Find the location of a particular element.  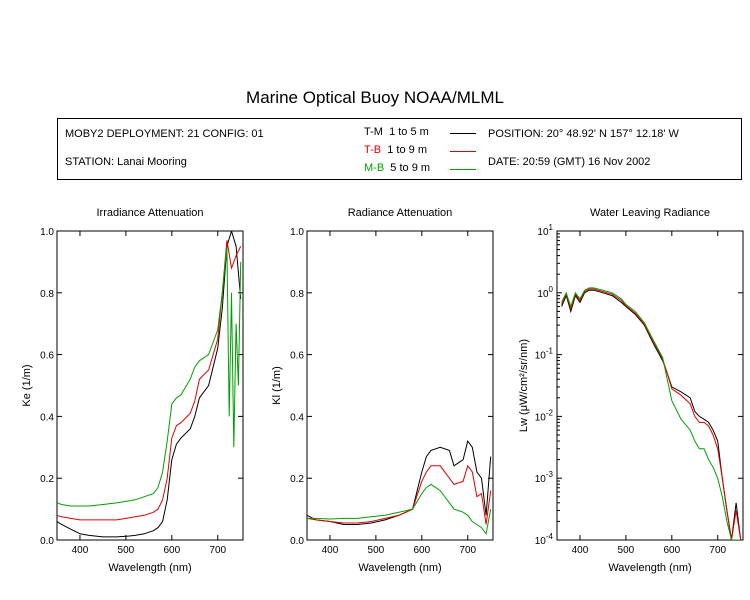

legend-entry-tm: T-M 1 to 5 m is located at coordinates (396, 132).